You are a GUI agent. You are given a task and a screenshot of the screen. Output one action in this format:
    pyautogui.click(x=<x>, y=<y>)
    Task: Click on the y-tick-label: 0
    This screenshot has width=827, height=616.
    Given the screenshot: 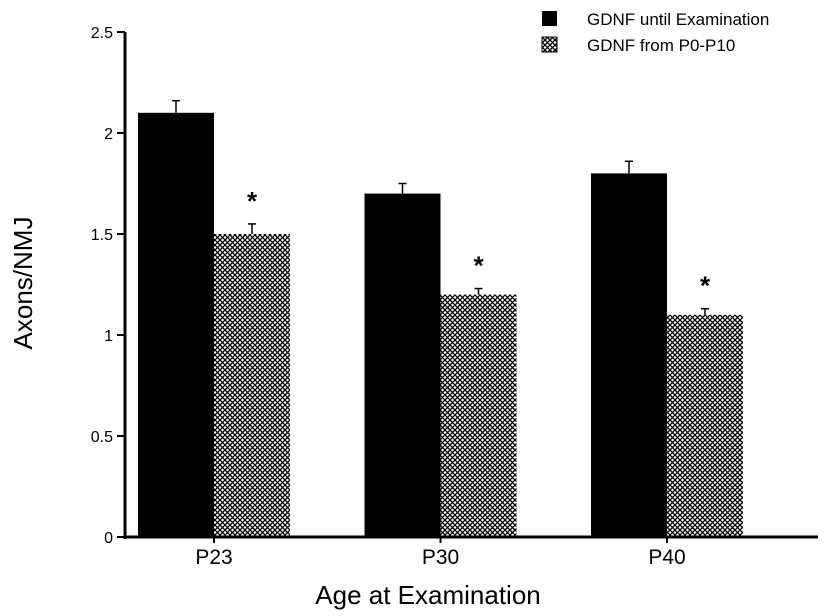 What is the action you would take?
    pyautogui.click(x=108, y=538)
    